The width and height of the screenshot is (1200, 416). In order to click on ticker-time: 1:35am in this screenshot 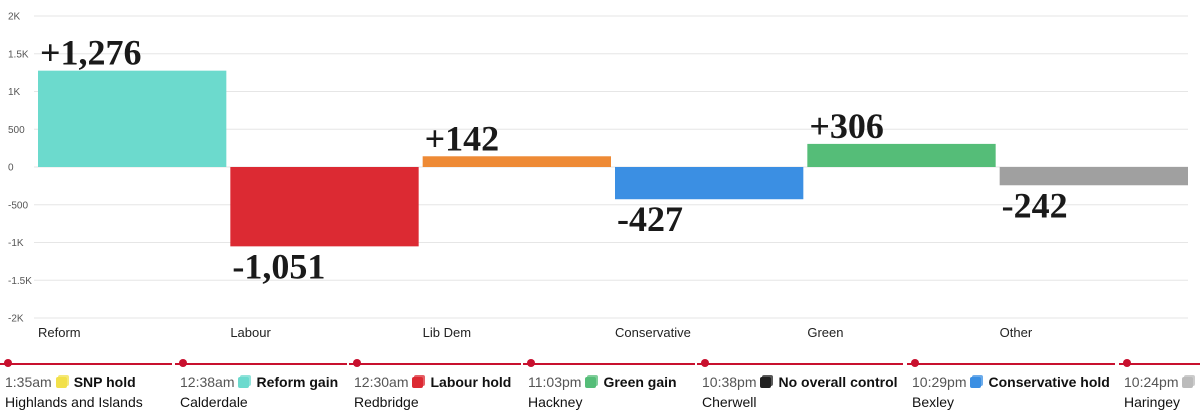, I will do `click(28, 382)`.